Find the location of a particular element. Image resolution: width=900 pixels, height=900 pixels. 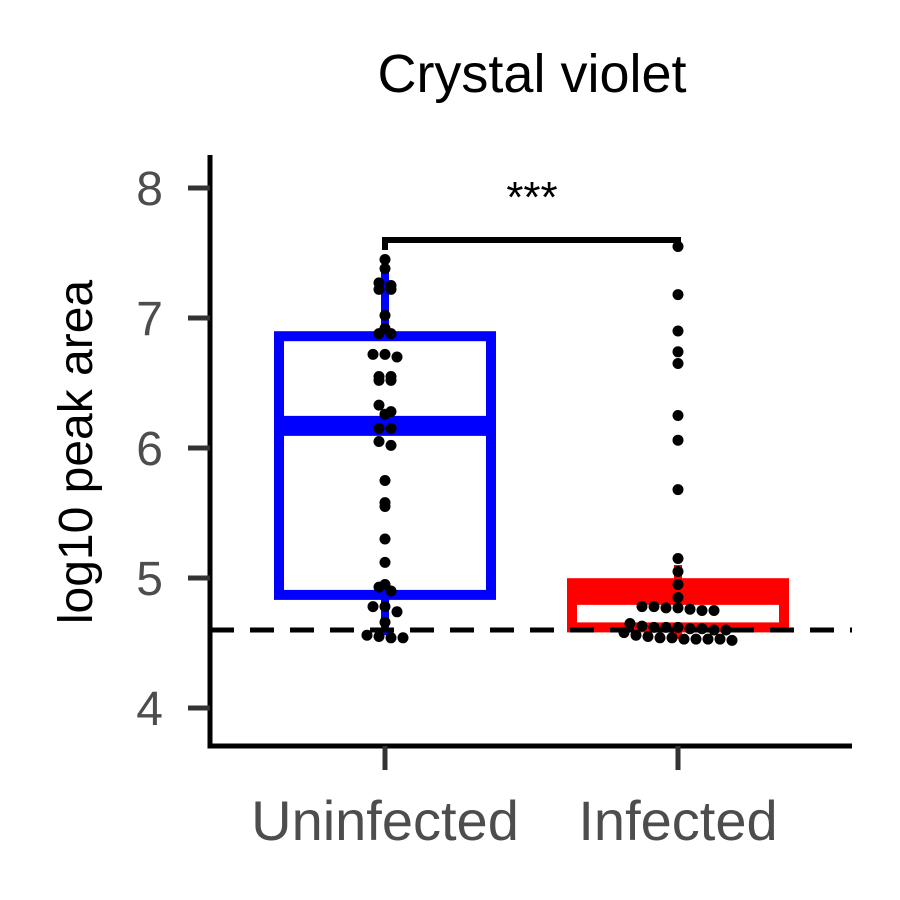

significance-bracket is located at coordinates (531, 243).